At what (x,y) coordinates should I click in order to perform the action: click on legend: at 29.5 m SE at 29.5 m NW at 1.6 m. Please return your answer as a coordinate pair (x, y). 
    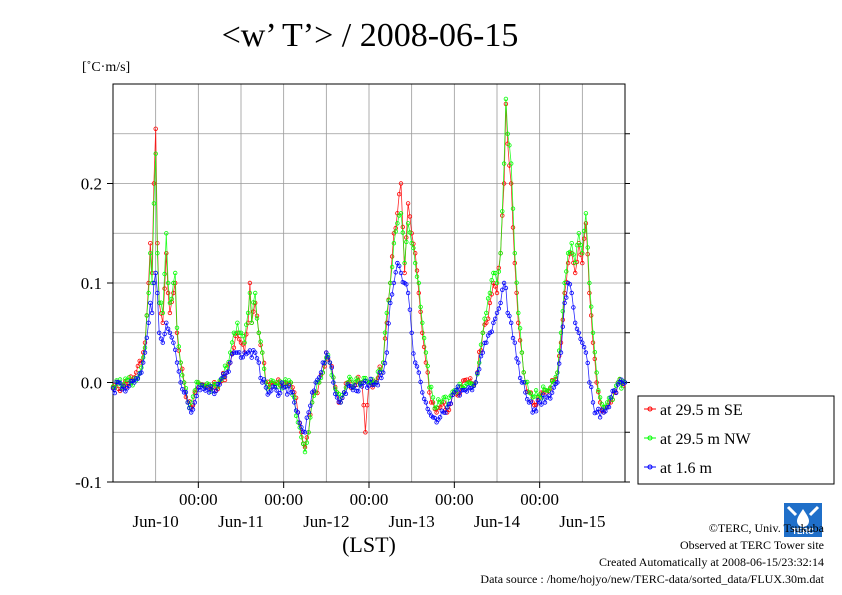
    Looking at the image, I should click on (736, 440).